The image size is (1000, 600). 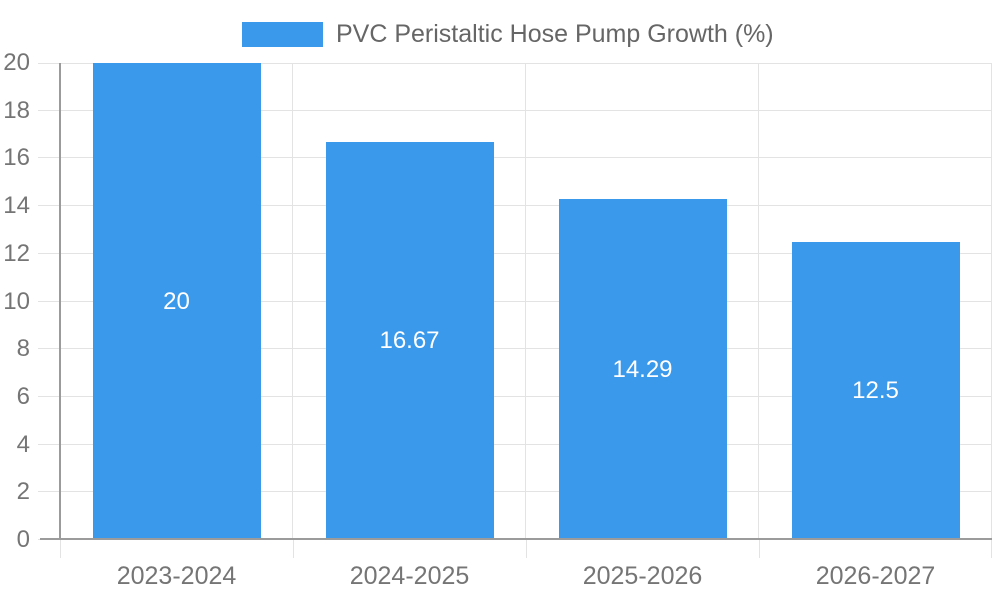 I want to click on x-tick-label: 2025-2026, so click(x=642, y=576).